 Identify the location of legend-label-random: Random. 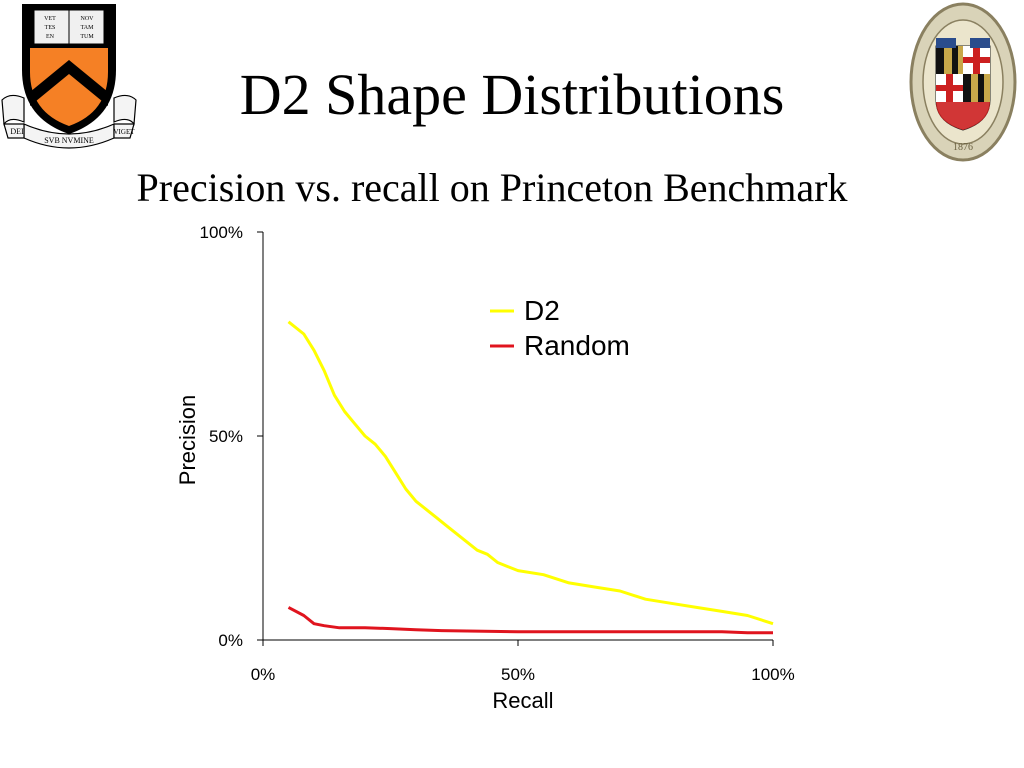
(577, 345).